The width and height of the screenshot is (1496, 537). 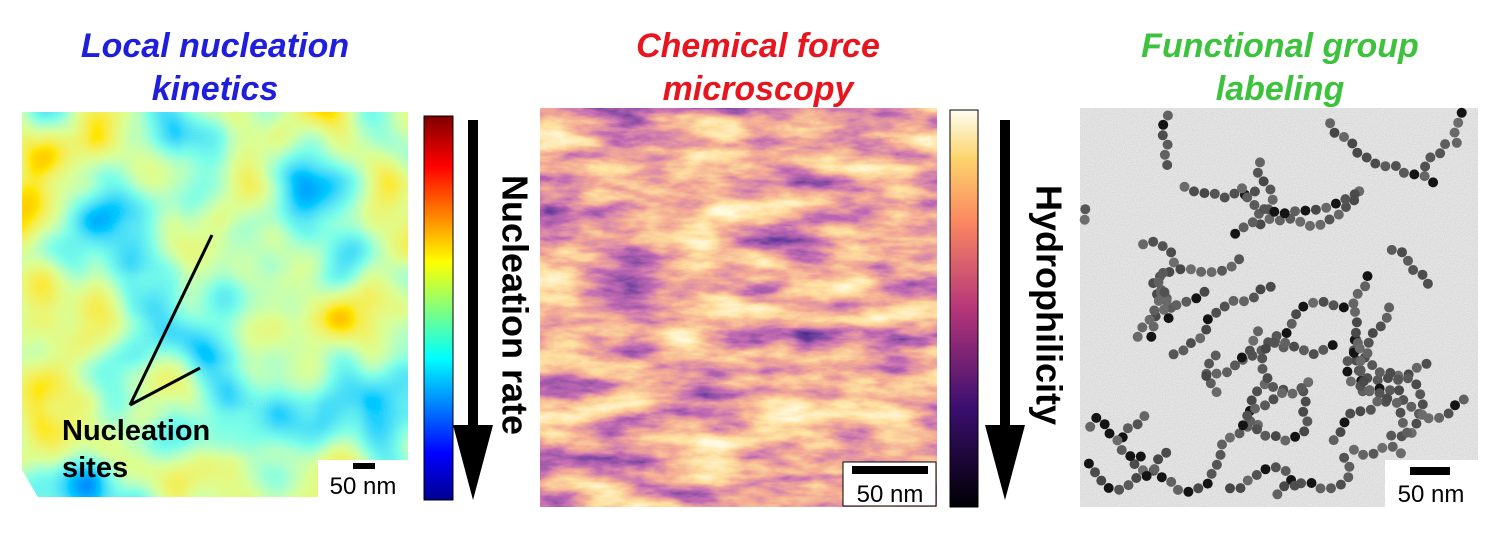 What do you see at coordinates (136, 431) in the screenshot?
I see `annotation: Nucleation` at bounding box center [136, 431].